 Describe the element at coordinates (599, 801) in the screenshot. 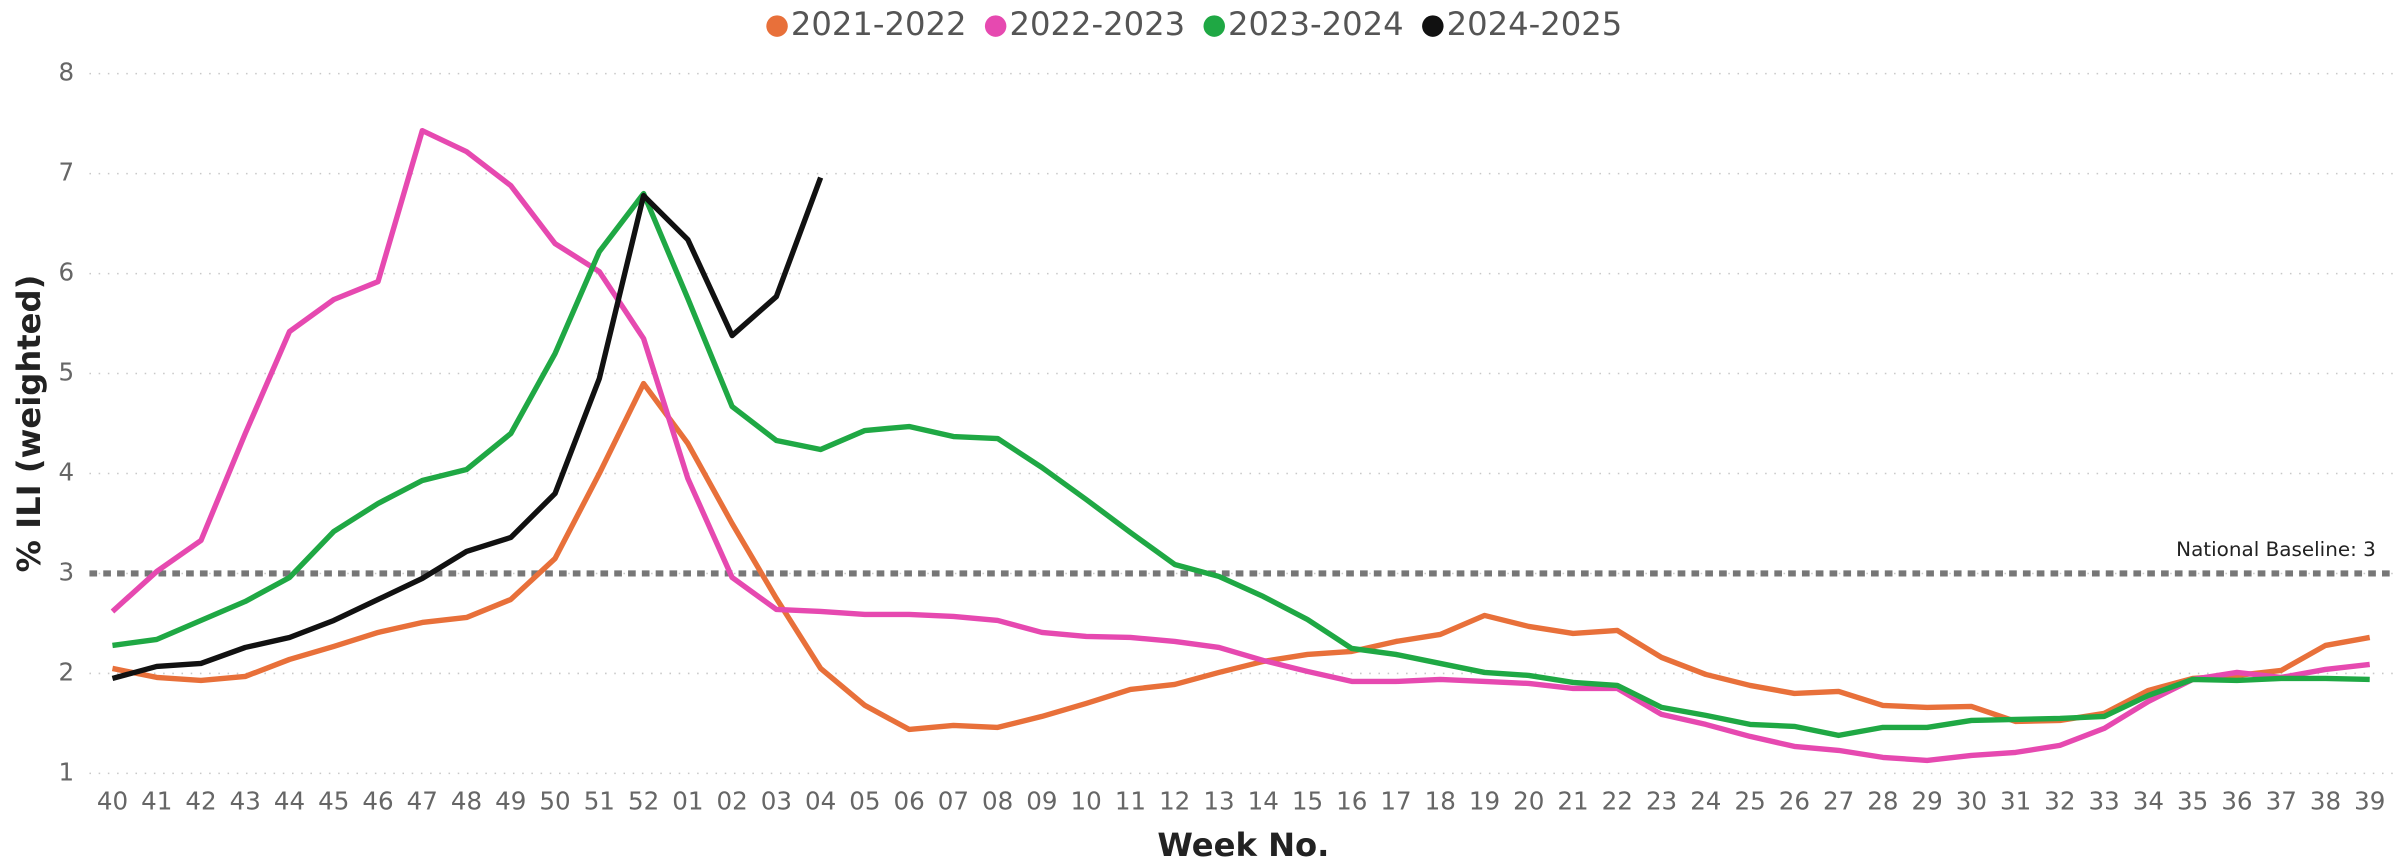

I see `x-tick-label: 51` at that location.